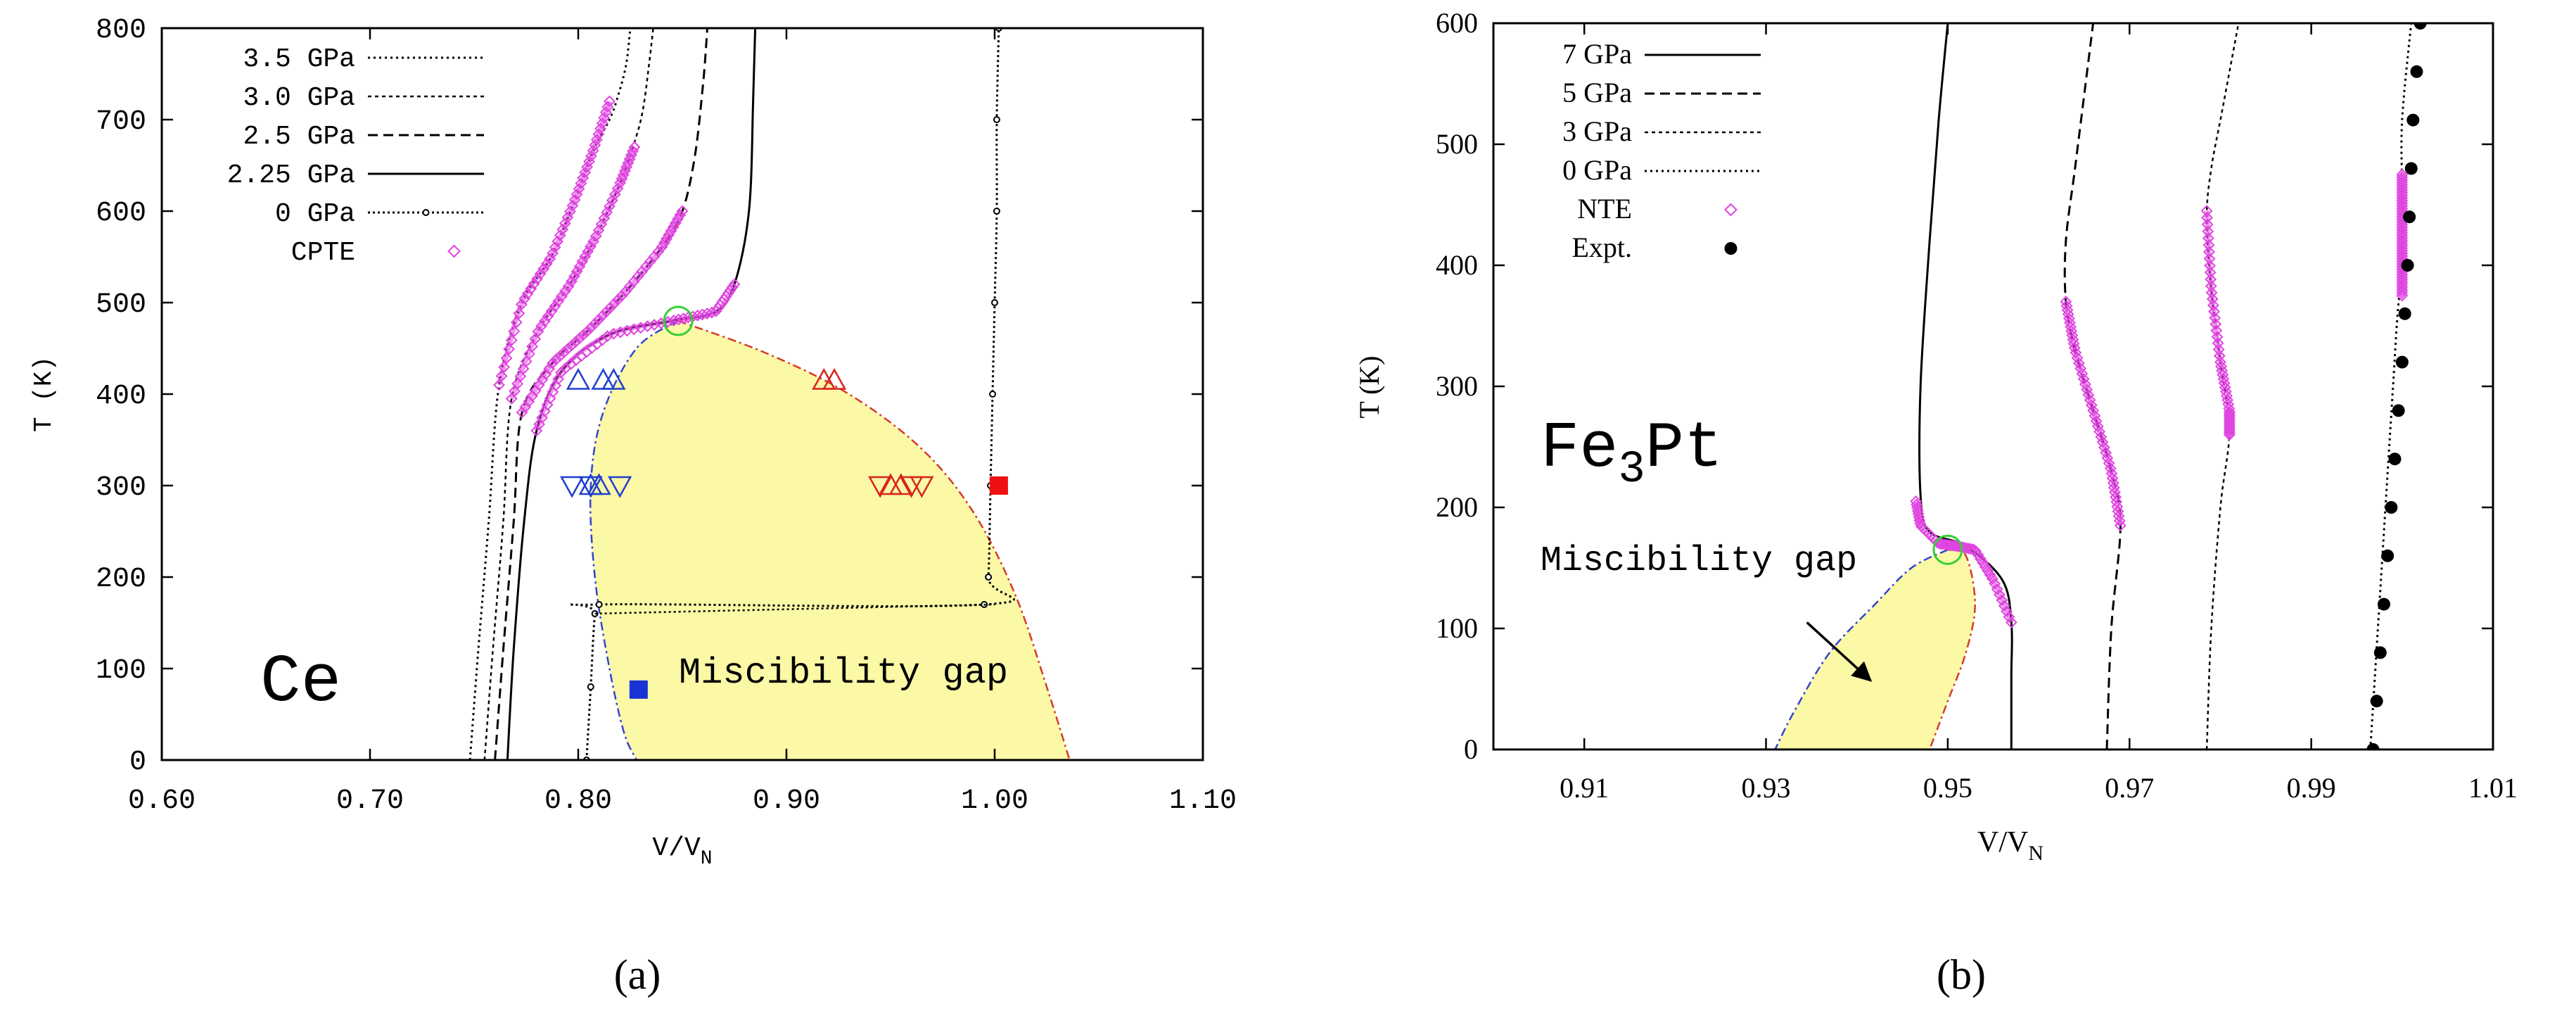 The height and width of the screenshot is (1019, 2576). What do you see at coordinates (2493, 788) in the screenshot?
I see `x-tick-label: 1.01` at bounding box center [2493, 788].